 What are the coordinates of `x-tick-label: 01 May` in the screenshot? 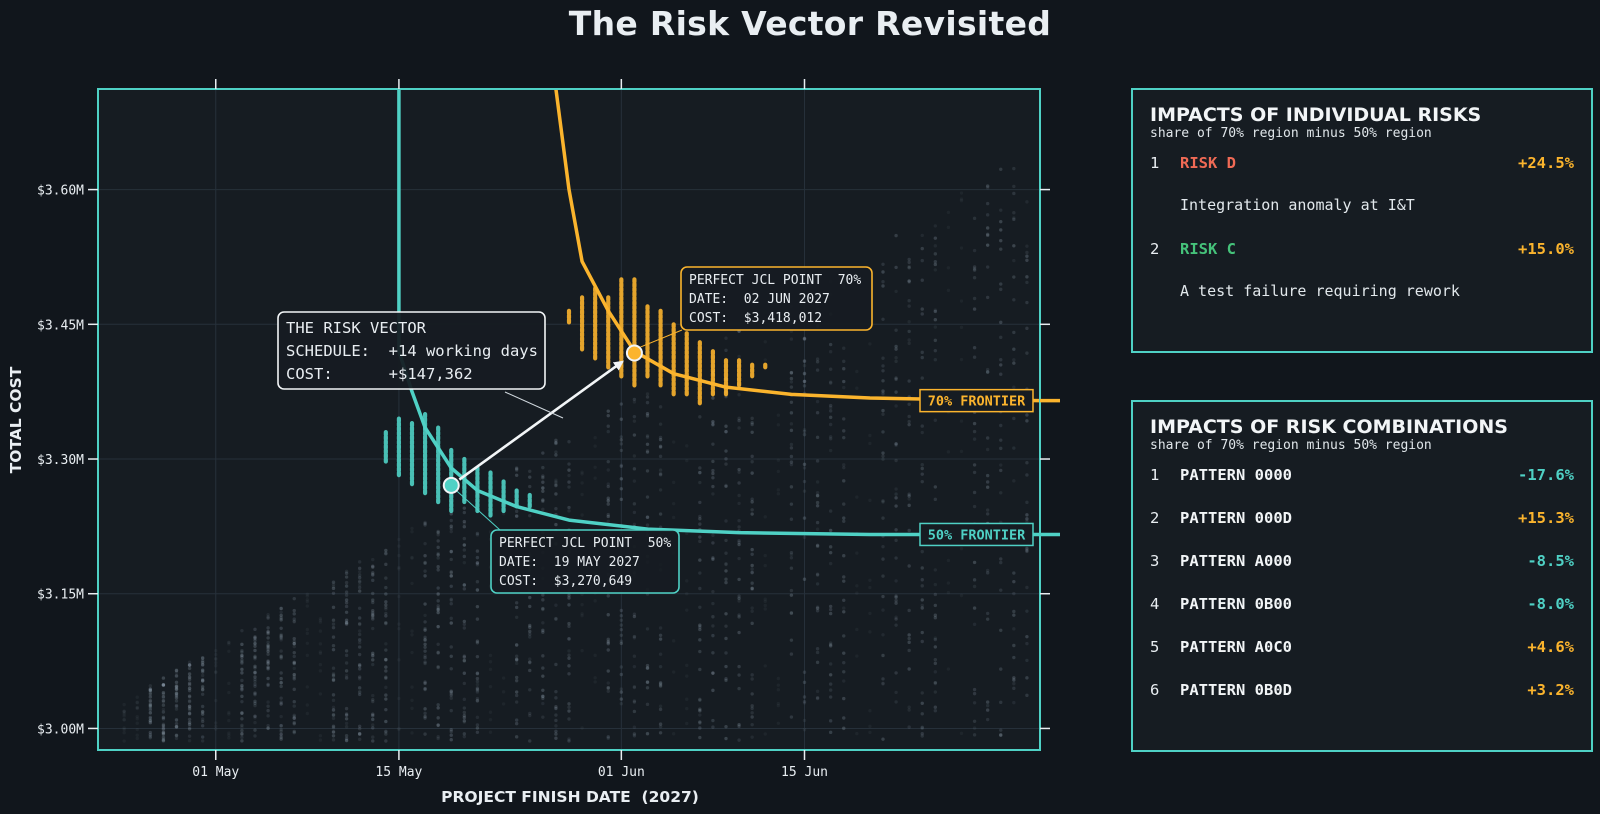 It's located at (215, 772).